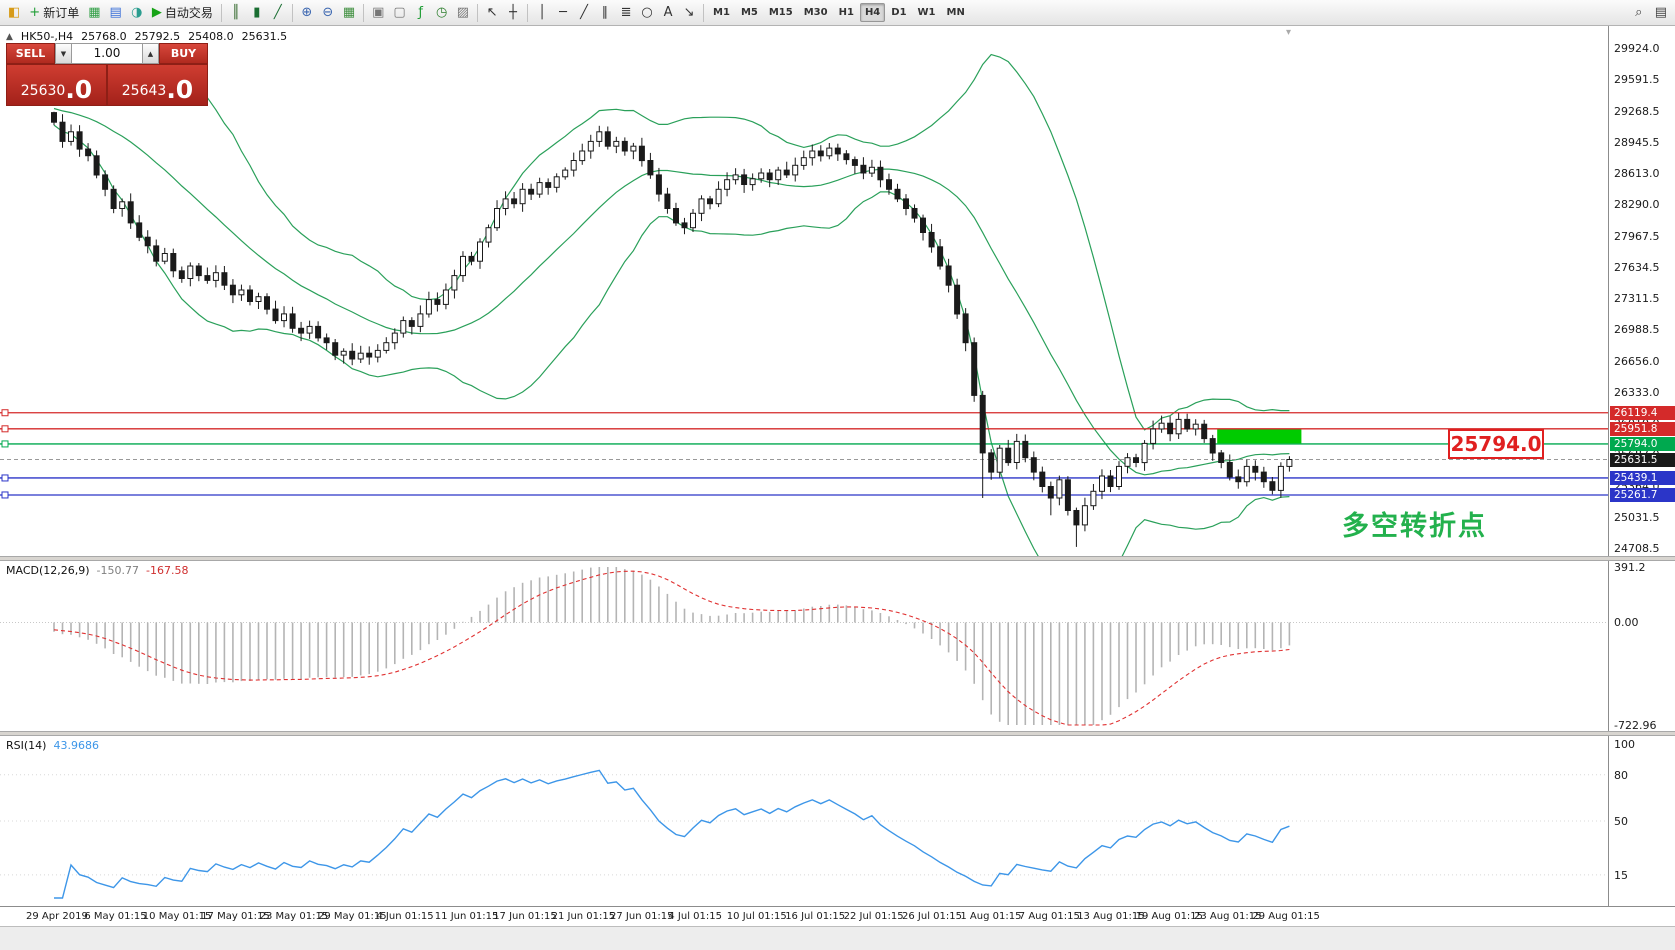 This screenshot has width=1675, height=950. Describe the element at coordinates (542, 13) in the screenshot. I see `vertical-line-button: │` at that location.